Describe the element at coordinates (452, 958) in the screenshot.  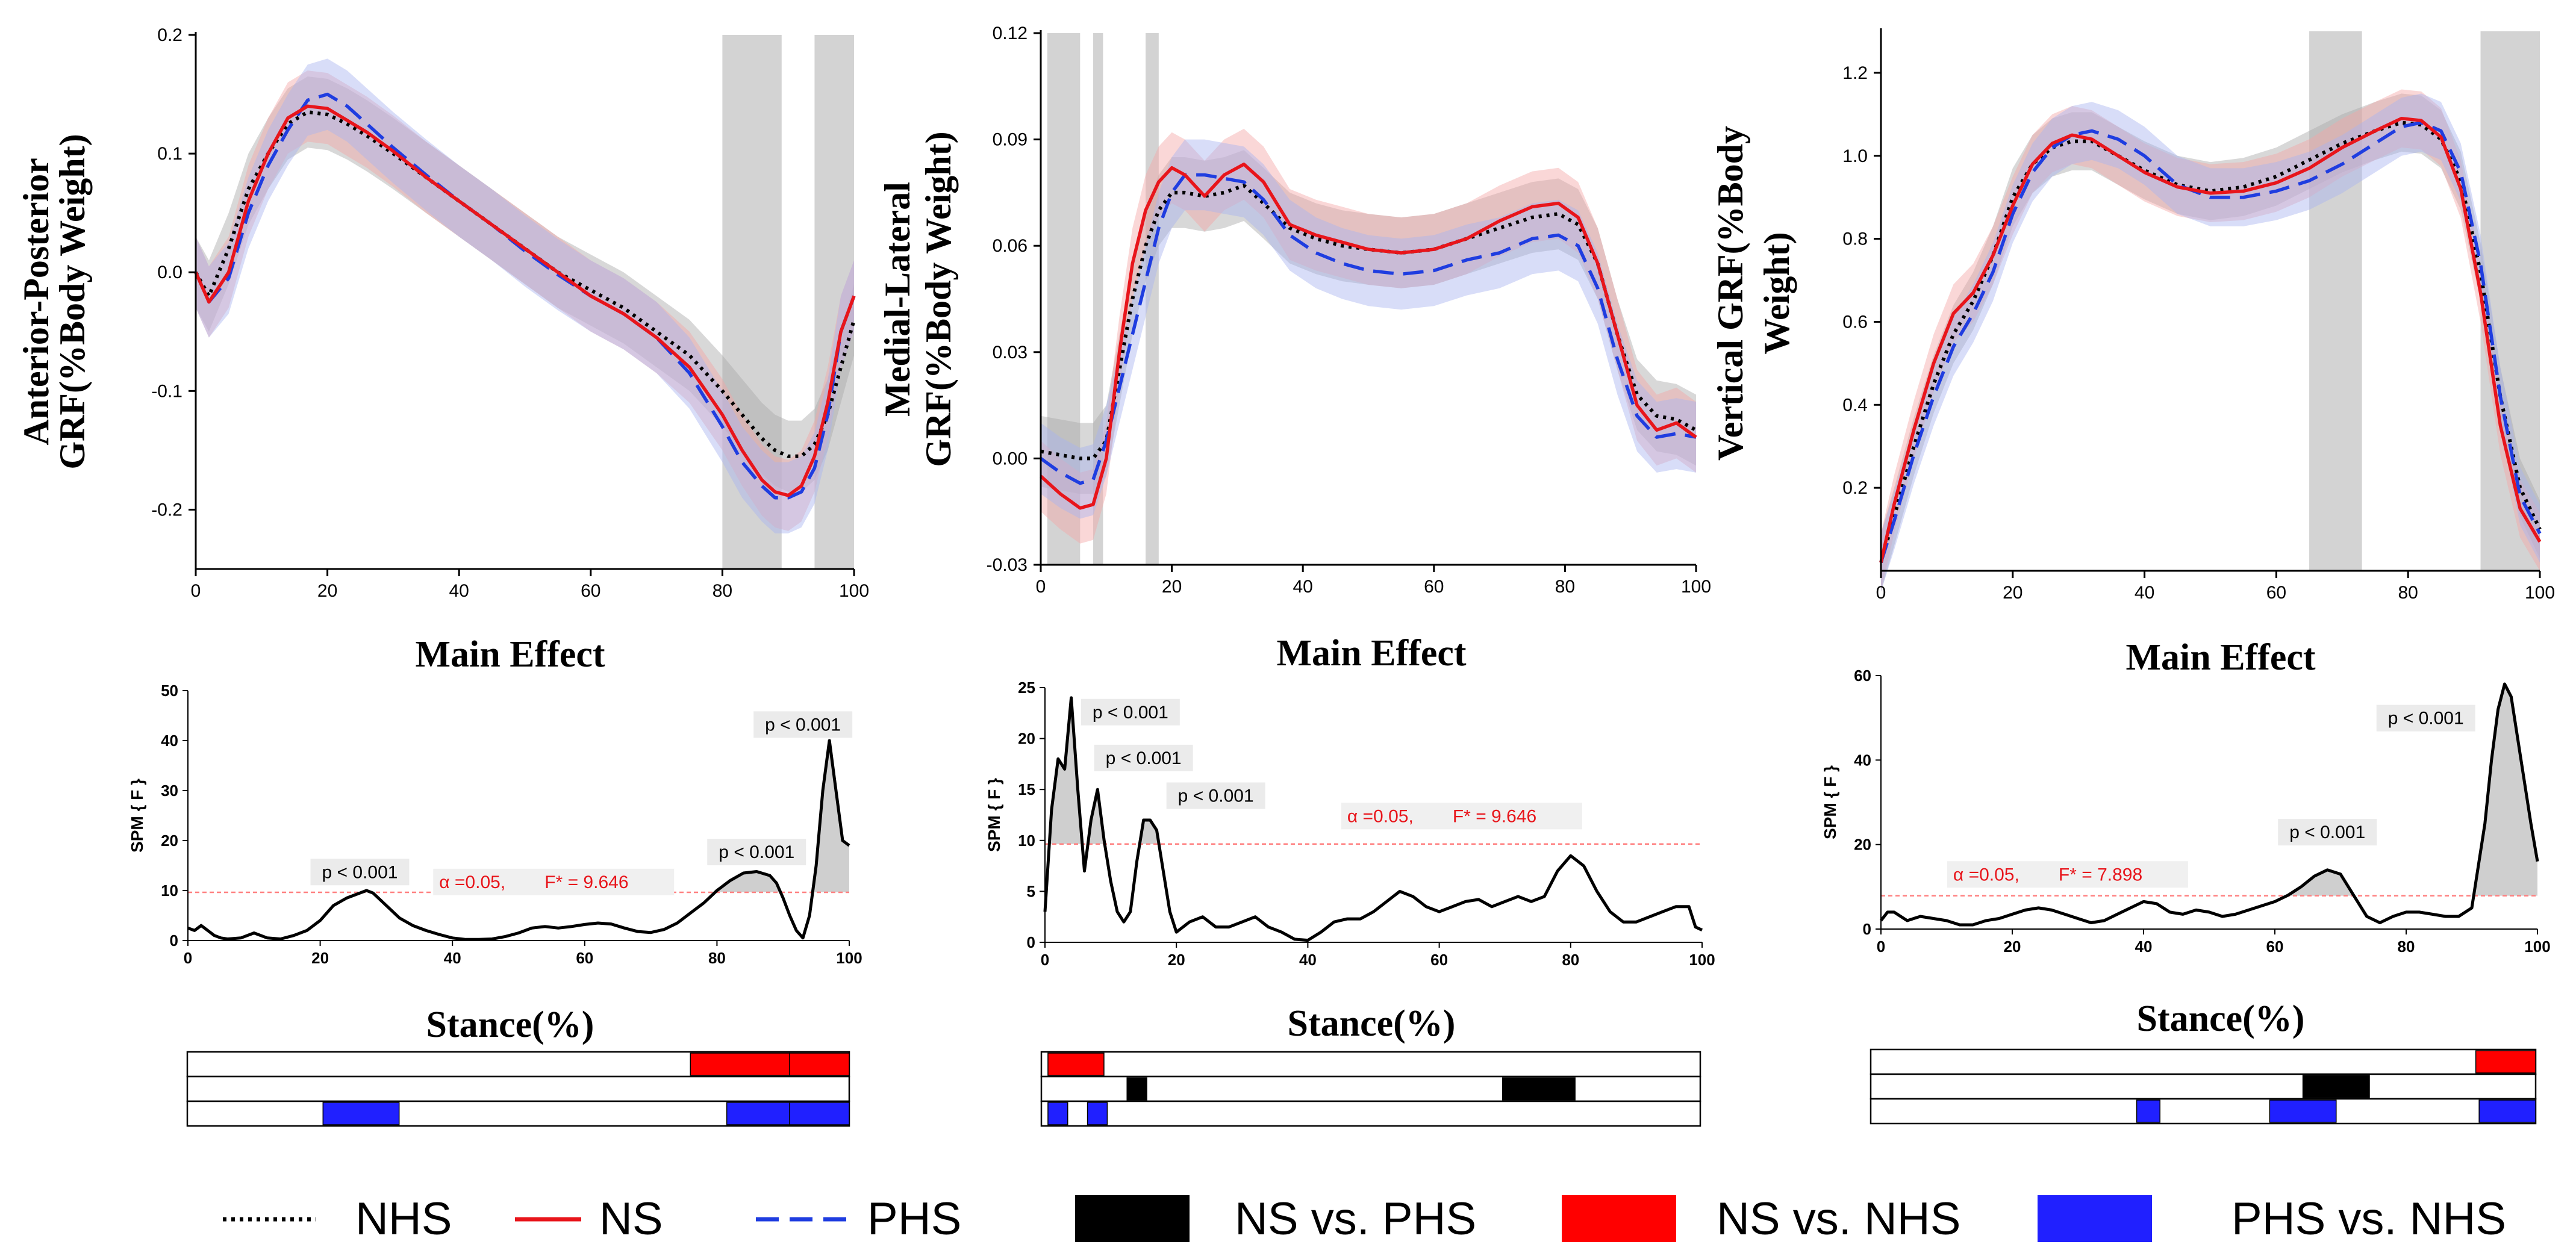
I see `spm-x-tick-label: 40` at that location.